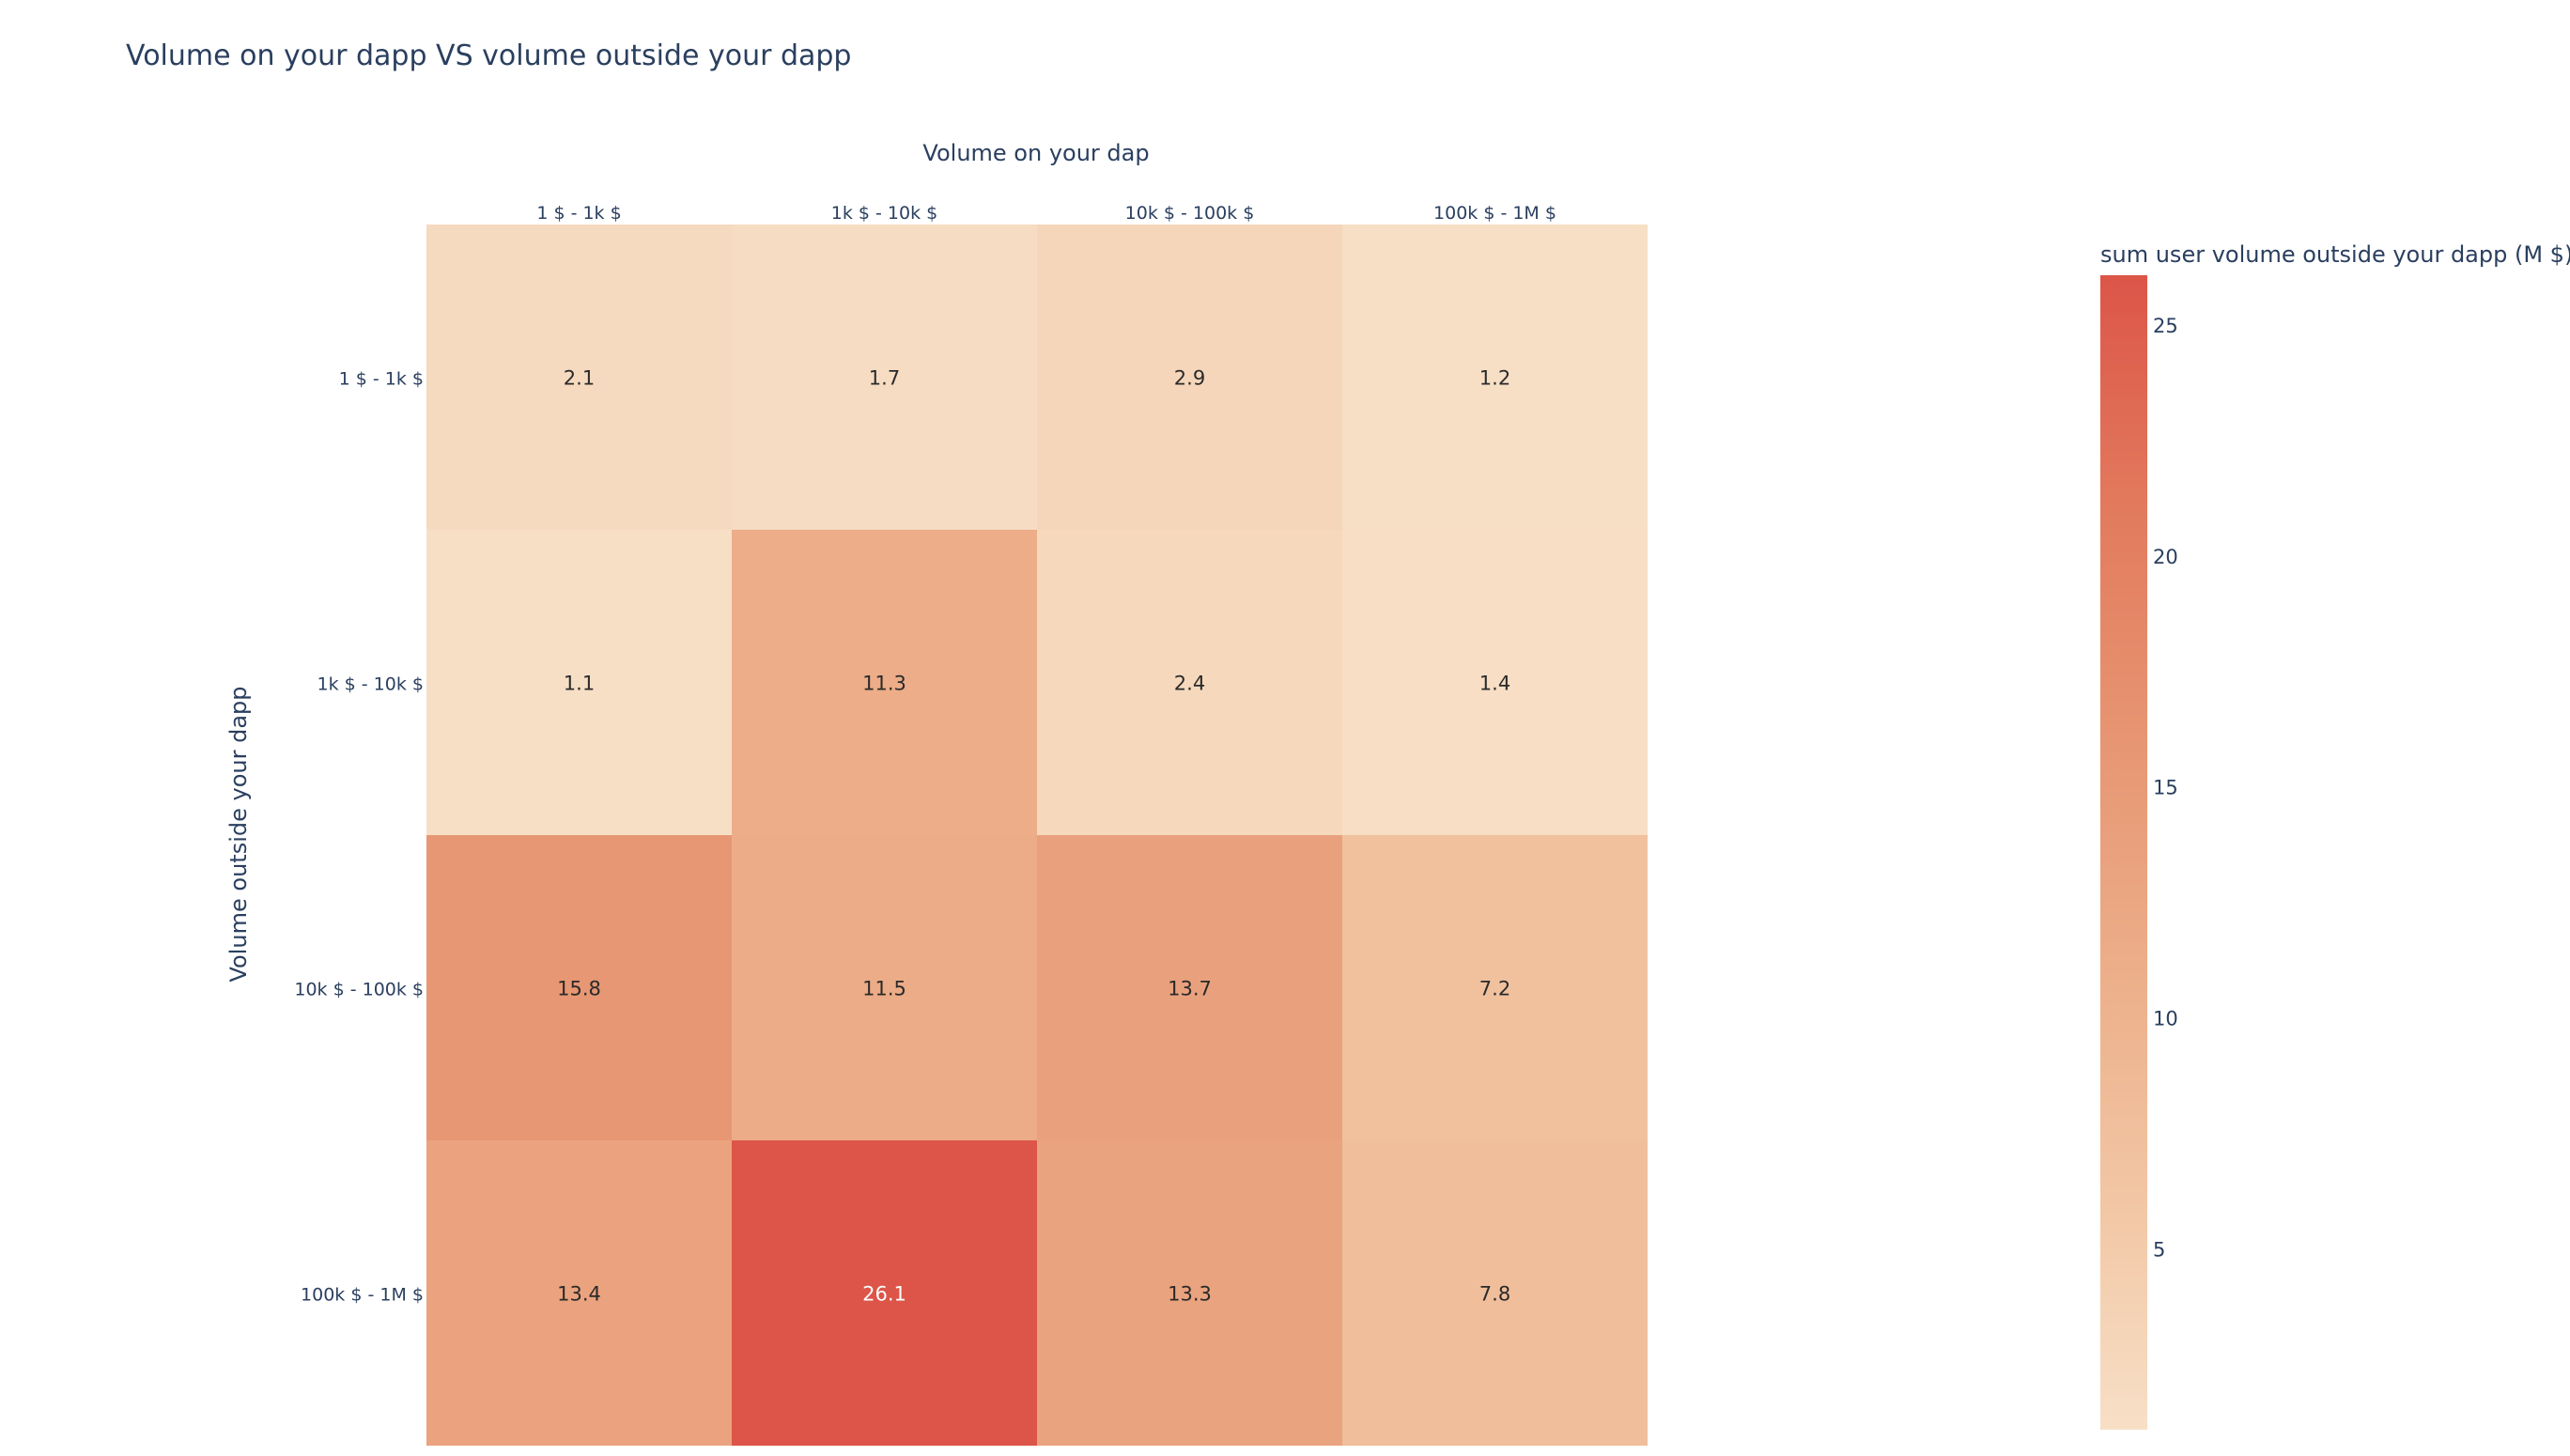  I want to click on cell-value-label: 2.4, so click(1189, 684).